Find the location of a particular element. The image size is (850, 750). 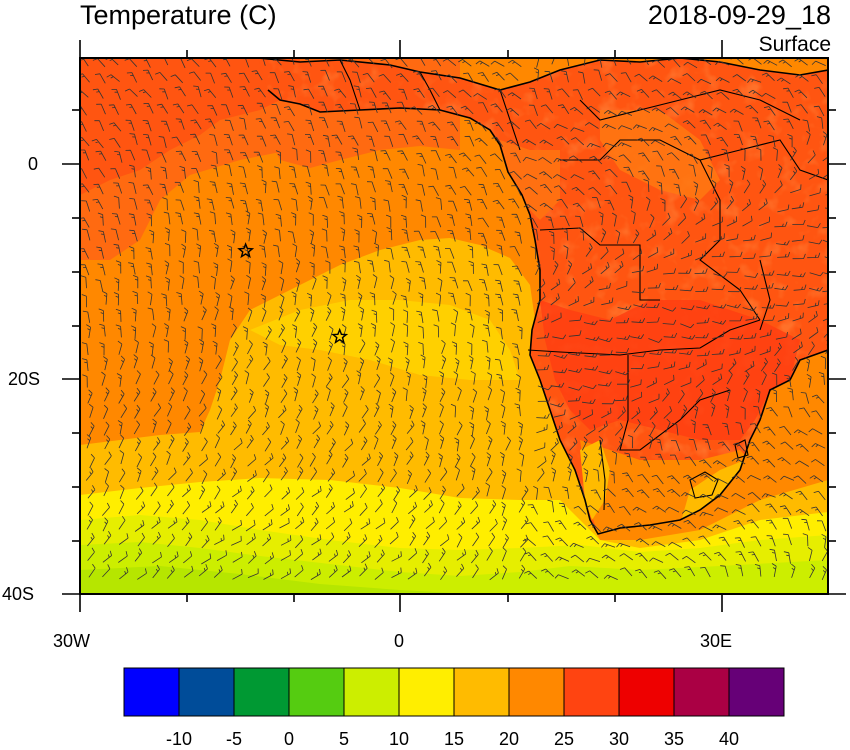

lon-label-30w: 30W is located at coordinates (72, 641).